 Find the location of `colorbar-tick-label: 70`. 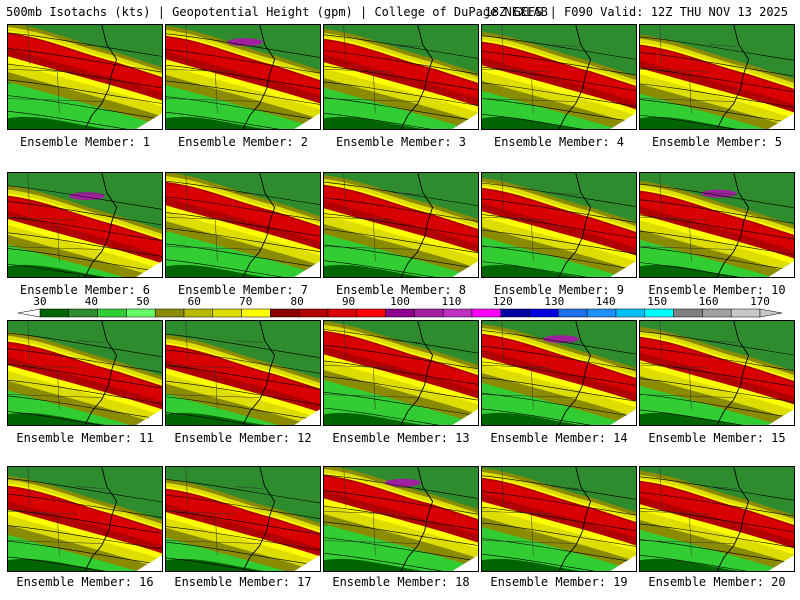

colorbar-tick-label: 70 is located at coordinates (246, 301).